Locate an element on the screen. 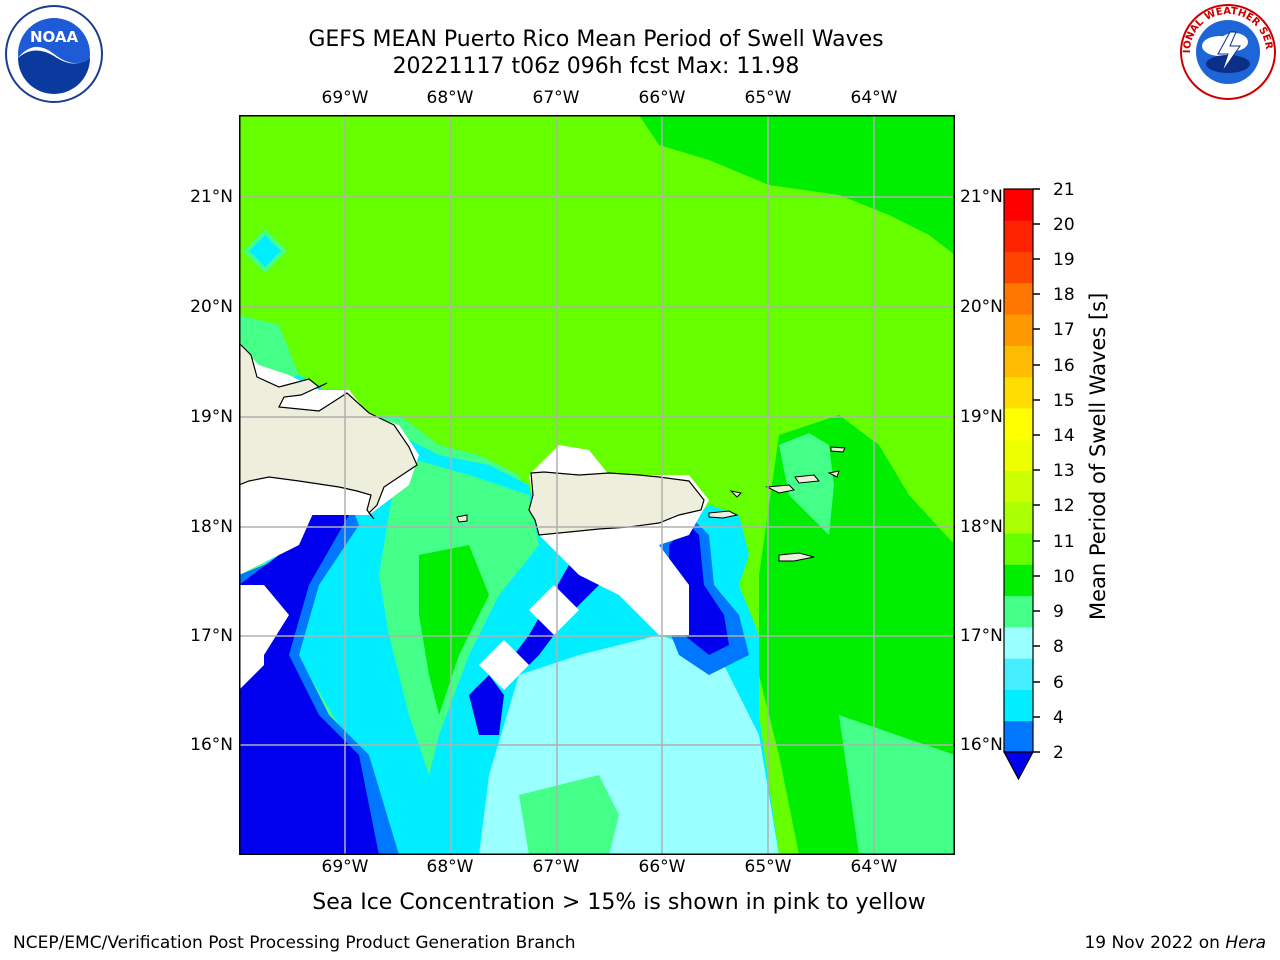  lon-label-bottom: 67°W is located at coordinates (556, 867).